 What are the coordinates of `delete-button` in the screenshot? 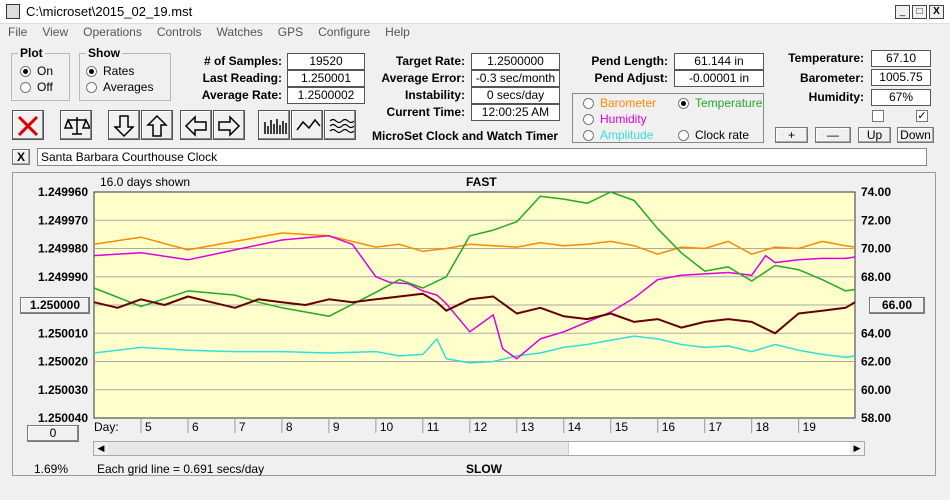 It's located at (28, 125).